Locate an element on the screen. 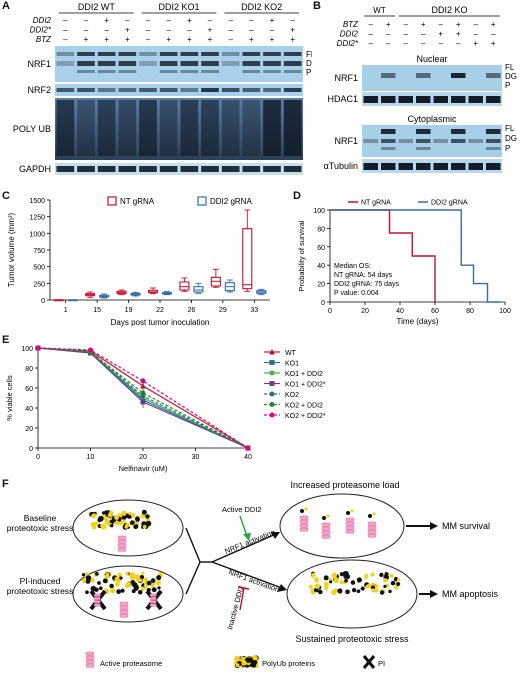  blot-label: NRF2 is located at coordinates (39, 90).